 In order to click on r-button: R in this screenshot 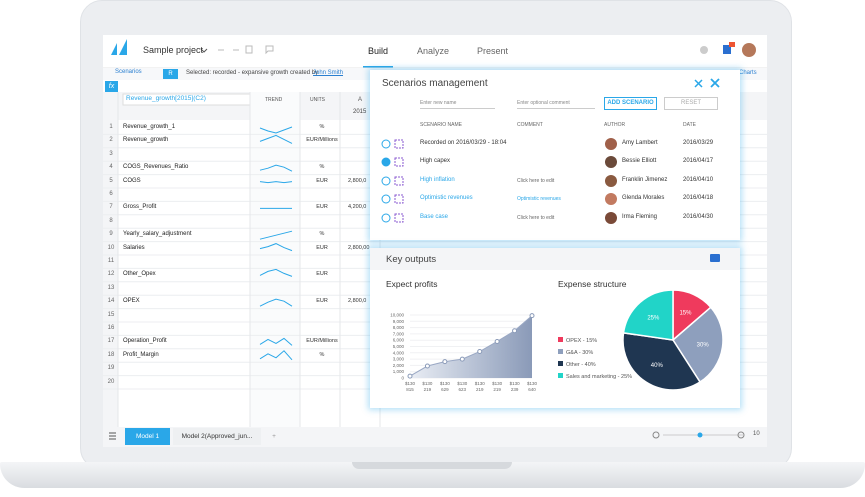, I will do `click(170, 74)`.